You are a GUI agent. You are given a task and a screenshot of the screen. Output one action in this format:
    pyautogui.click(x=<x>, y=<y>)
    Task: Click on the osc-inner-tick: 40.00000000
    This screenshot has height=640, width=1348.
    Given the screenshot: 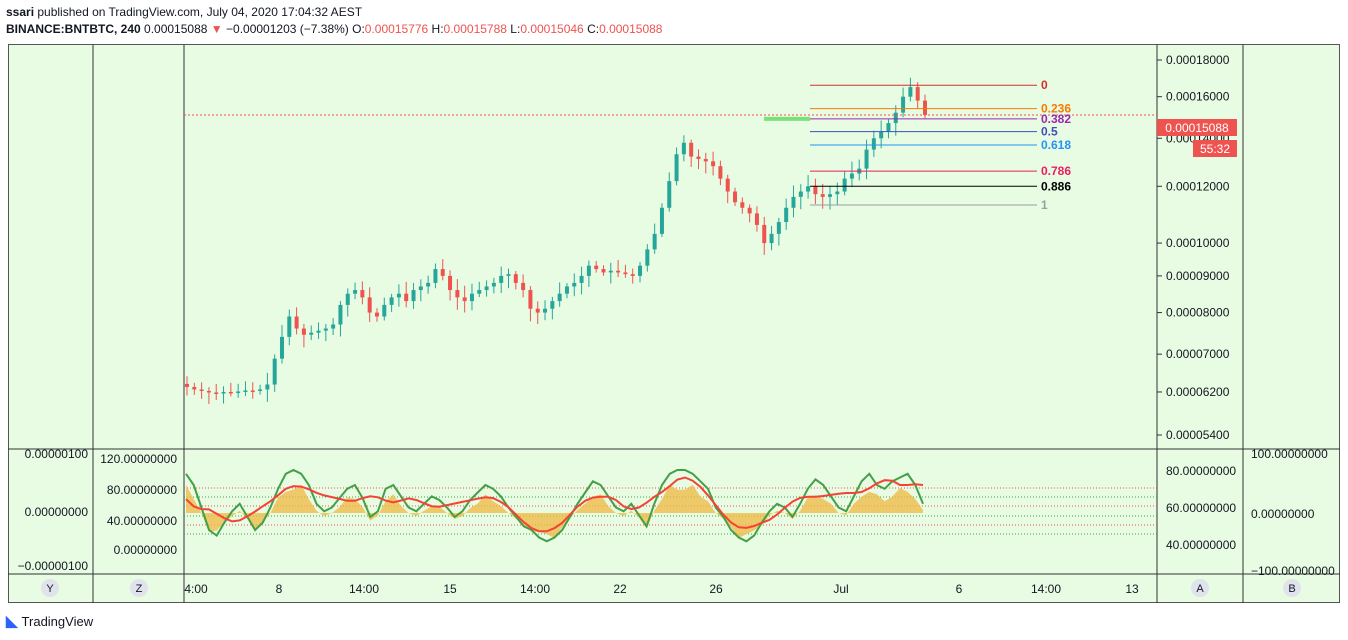 What is the action you would take?
    pyautogui.click(x=142, y=521)
    